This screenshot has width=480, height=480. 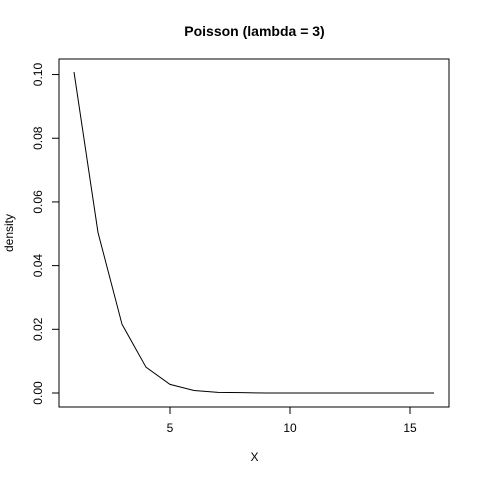 What do you see at coordinates (38, 138) in the screenshot?
I see `y-tick-label: 0.08` at bounding box center [38, 138].